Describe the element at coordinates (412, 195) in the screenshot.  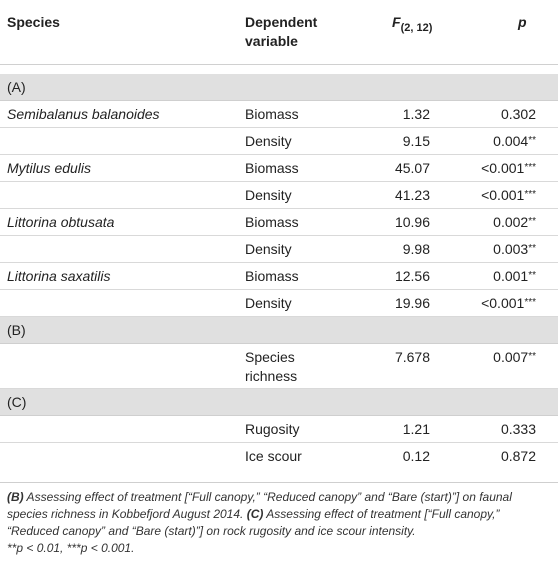
I see `f-cell: 41.23` at that location.